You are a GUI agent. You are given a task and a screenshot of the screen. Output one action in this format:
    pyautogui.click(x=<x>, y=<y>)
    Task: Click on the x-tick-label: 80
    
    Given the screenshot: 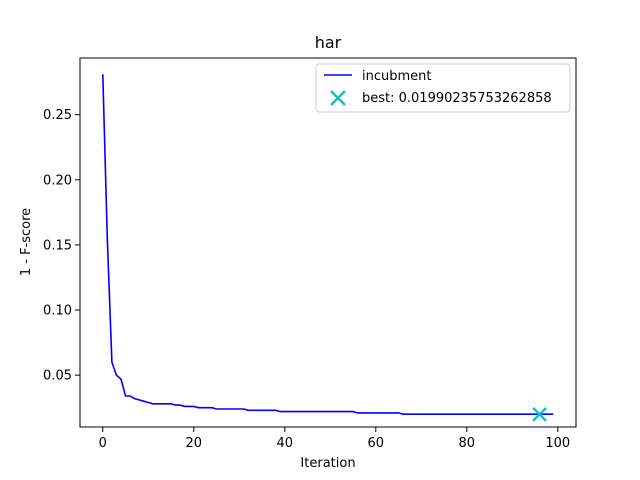 What is the action you would take?
    pyautogui.click(x=467, y=443)
    